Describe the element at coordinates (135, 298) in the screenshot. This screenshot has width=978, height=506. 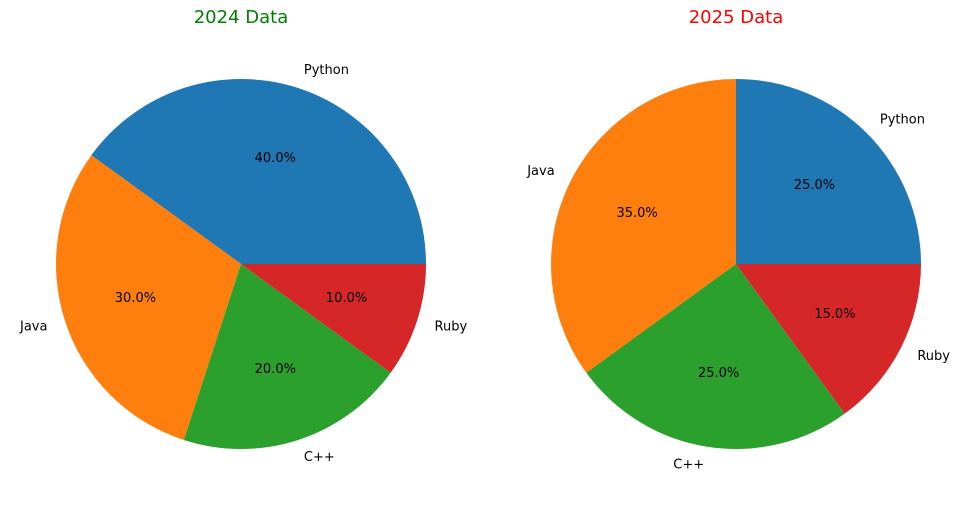
I see `percent-label: 30.0%` at that location.